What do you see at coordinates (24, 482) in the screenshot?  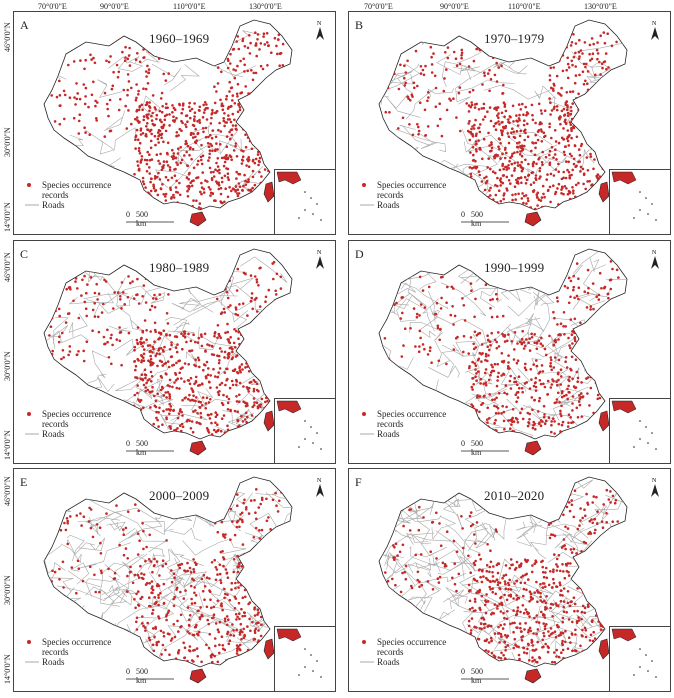 I see `panel-letter: E` at bounding box center [24, 482].